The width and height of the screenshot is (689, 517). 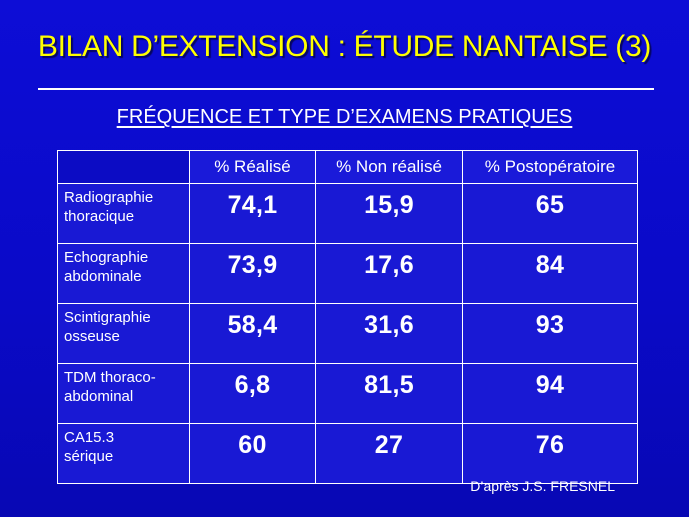 What do you see at coordinates (550, 167) in the screenshot?
I see `header-postoperatoire: % Postopératoire` at bounding box center [550, 167].